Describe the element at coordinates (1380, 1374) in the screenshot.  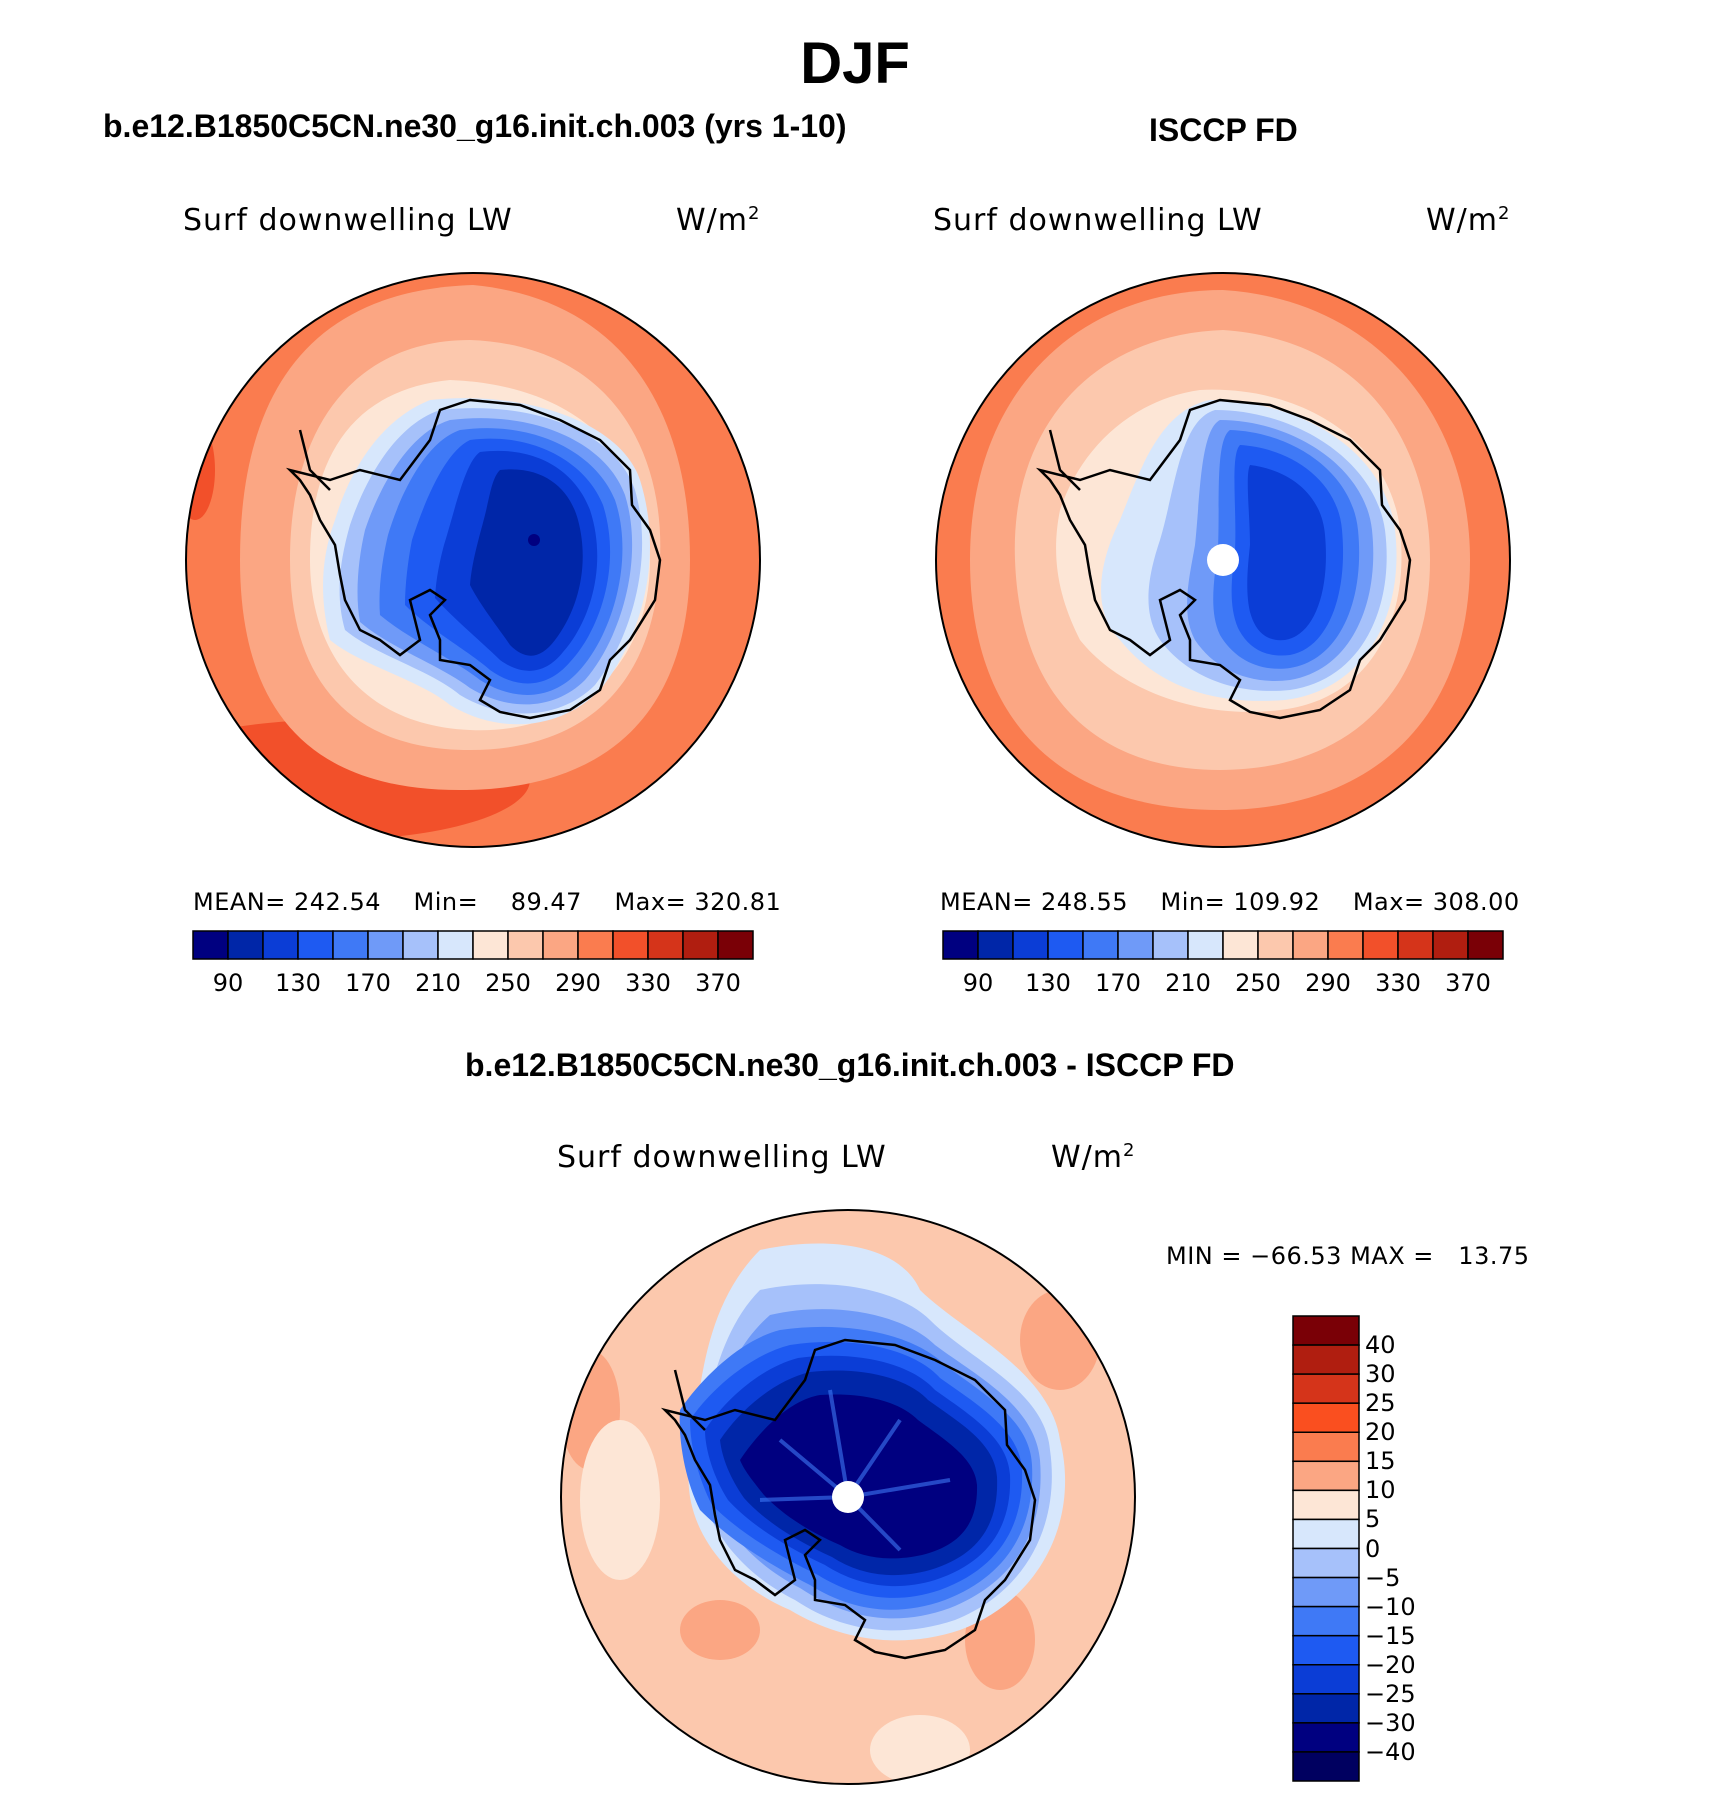
I see `colorbar-tick-label: 30` at that location.